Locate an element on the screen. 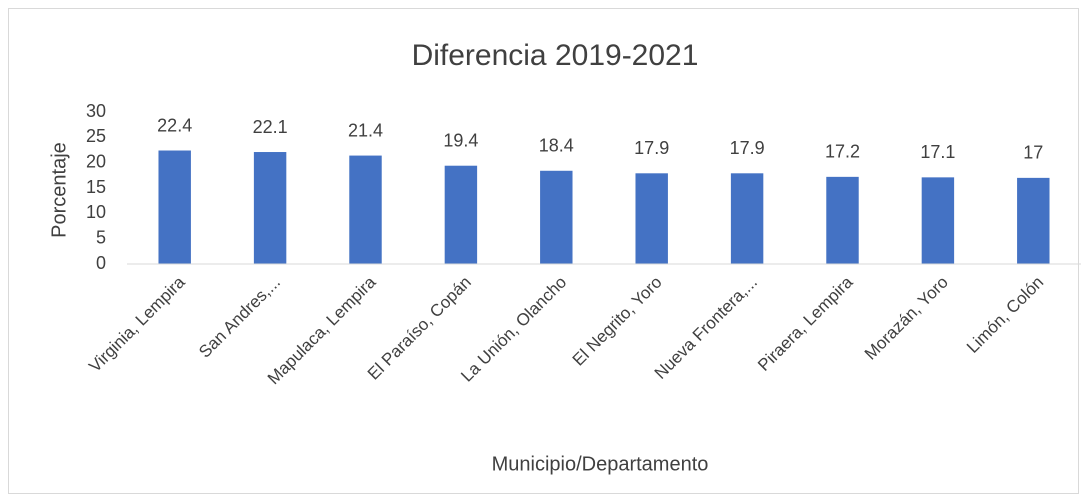 This screenshot has height=502, width=1087. y-axis-label: Porcentaje is located at coordinates (59, 190).